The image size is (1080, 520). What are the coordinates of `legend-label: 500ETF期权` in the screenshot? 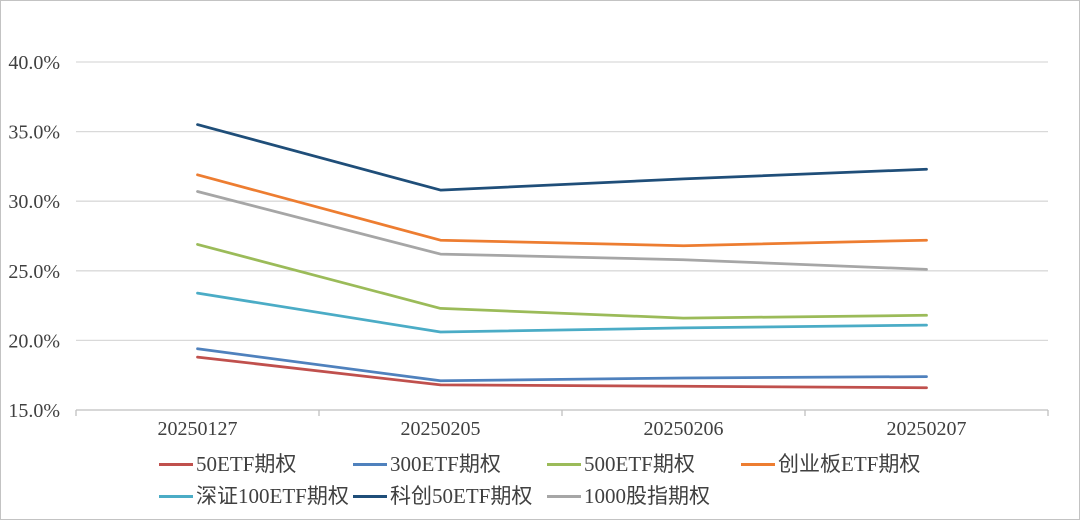 It's located at (639, 464).